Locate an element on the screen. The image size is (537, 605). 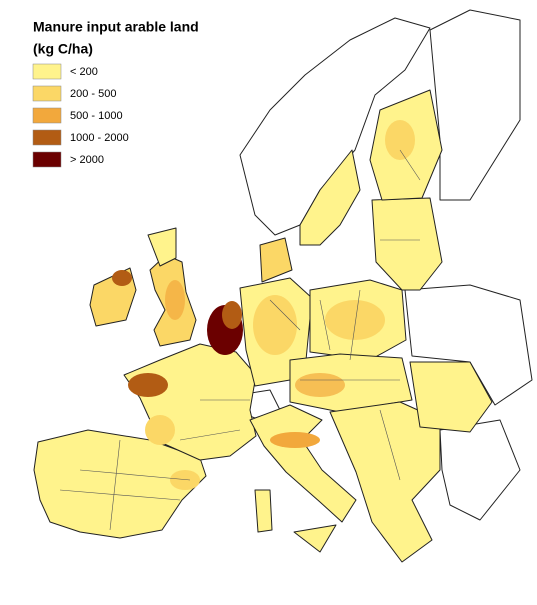
legend-label: < 200 is located at coordinates (84, 72).